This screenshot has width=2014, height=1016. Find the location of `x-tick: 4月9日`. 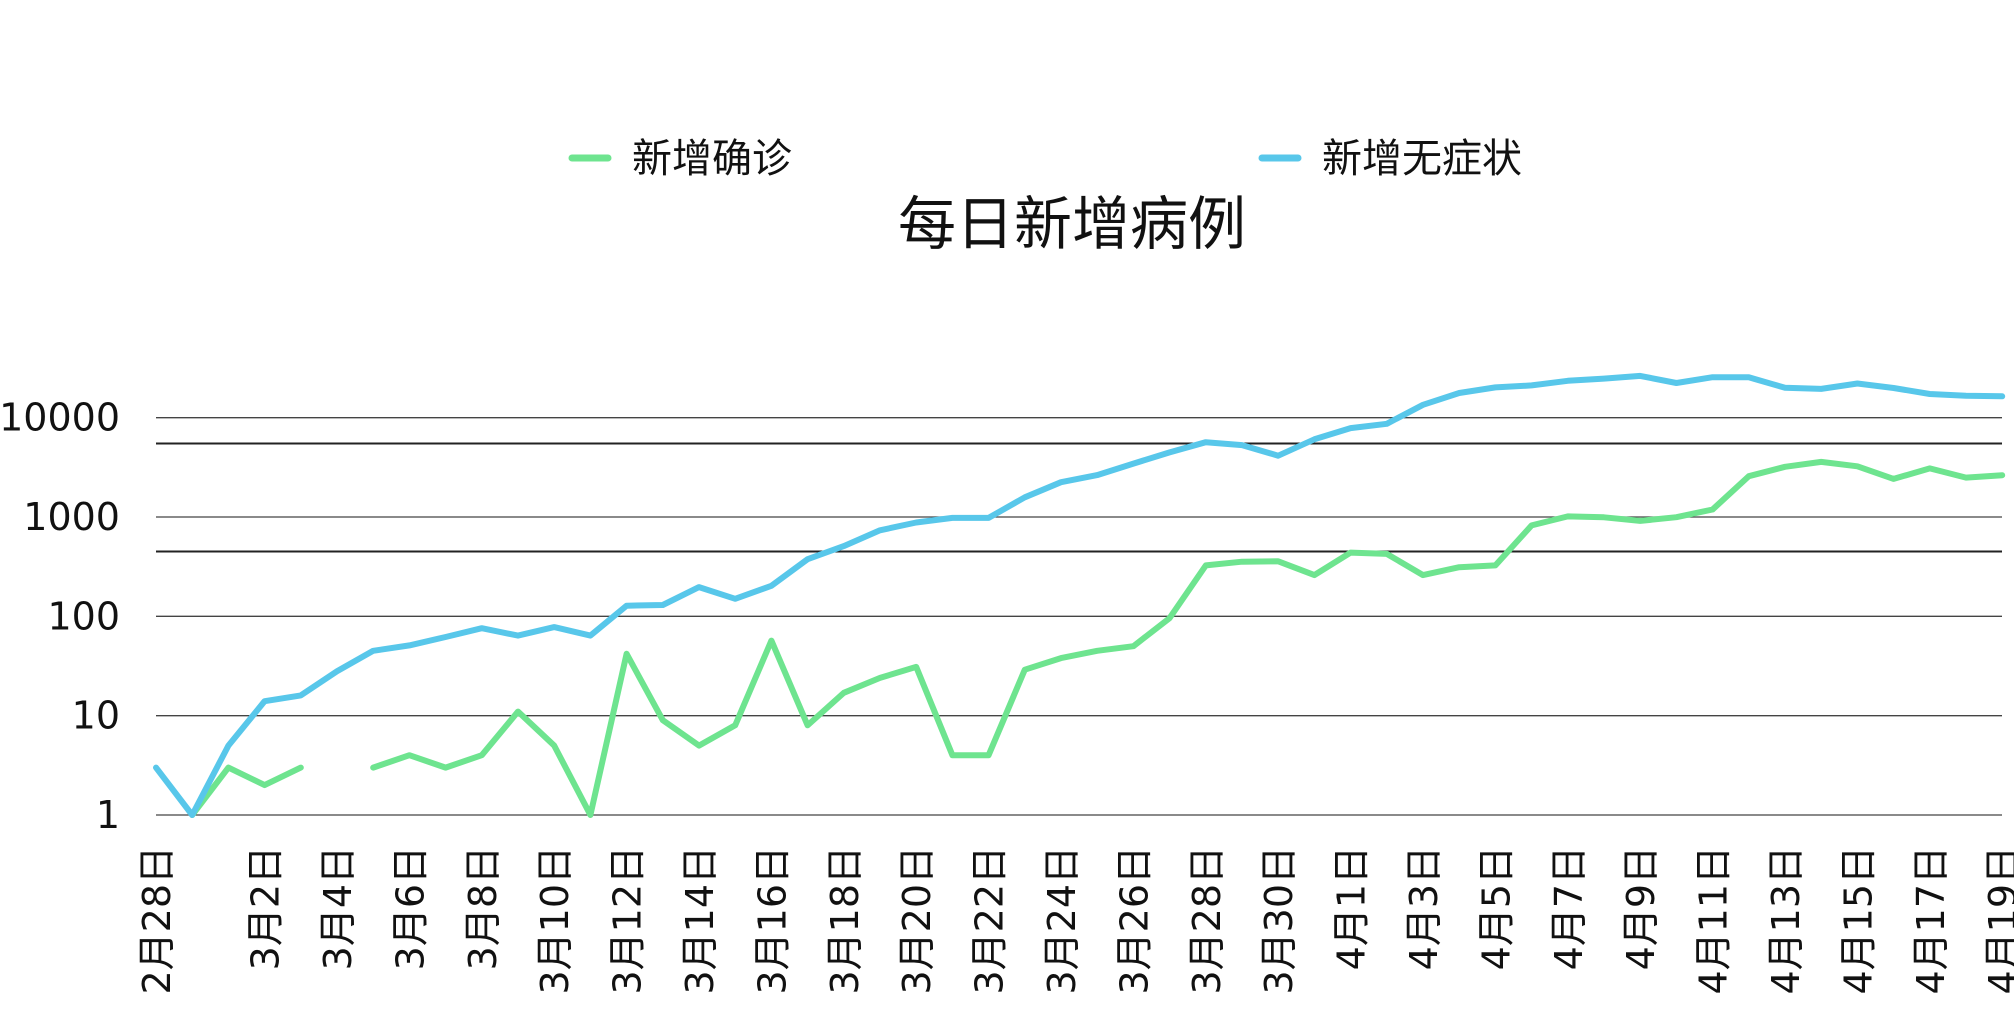

x-tick: 4月9日 is located at coordinates (1641, 908).